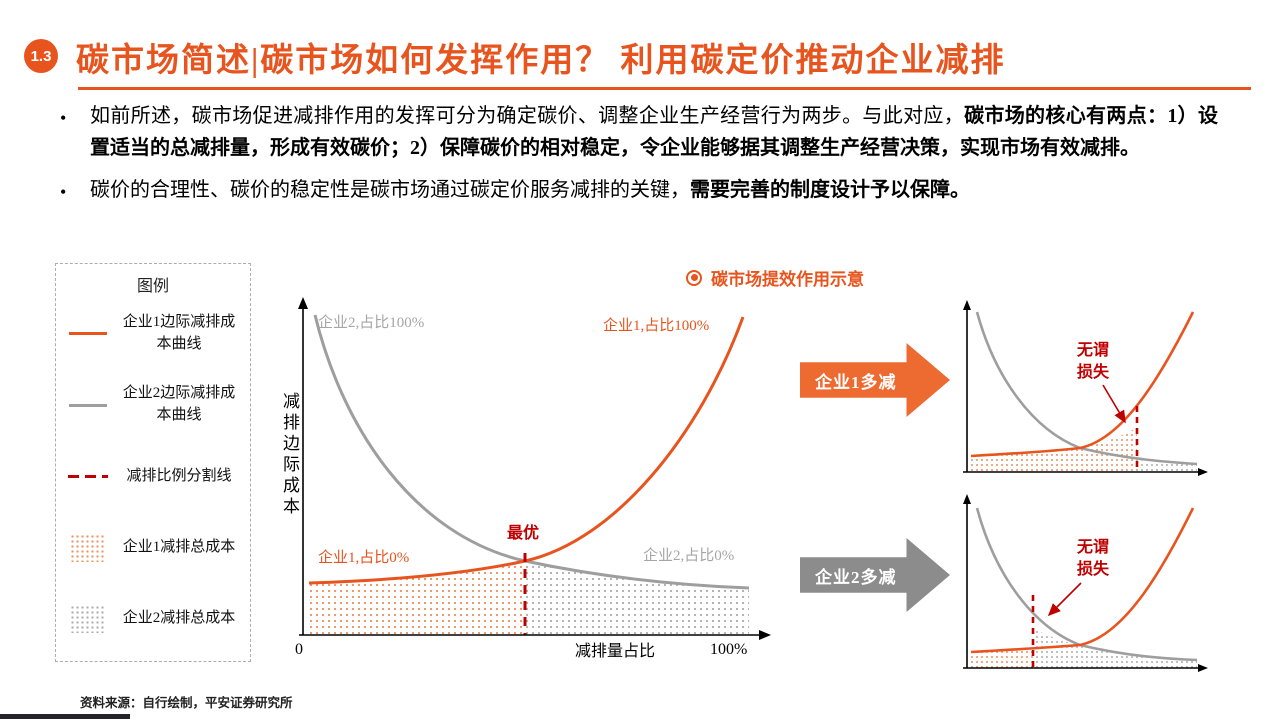 This screenshot has width=1279, height=719. Describe the element at coordinates (787, 279) in the screenshot. I see `diagram-title-text: 碳市场提效作用示意` at that location.